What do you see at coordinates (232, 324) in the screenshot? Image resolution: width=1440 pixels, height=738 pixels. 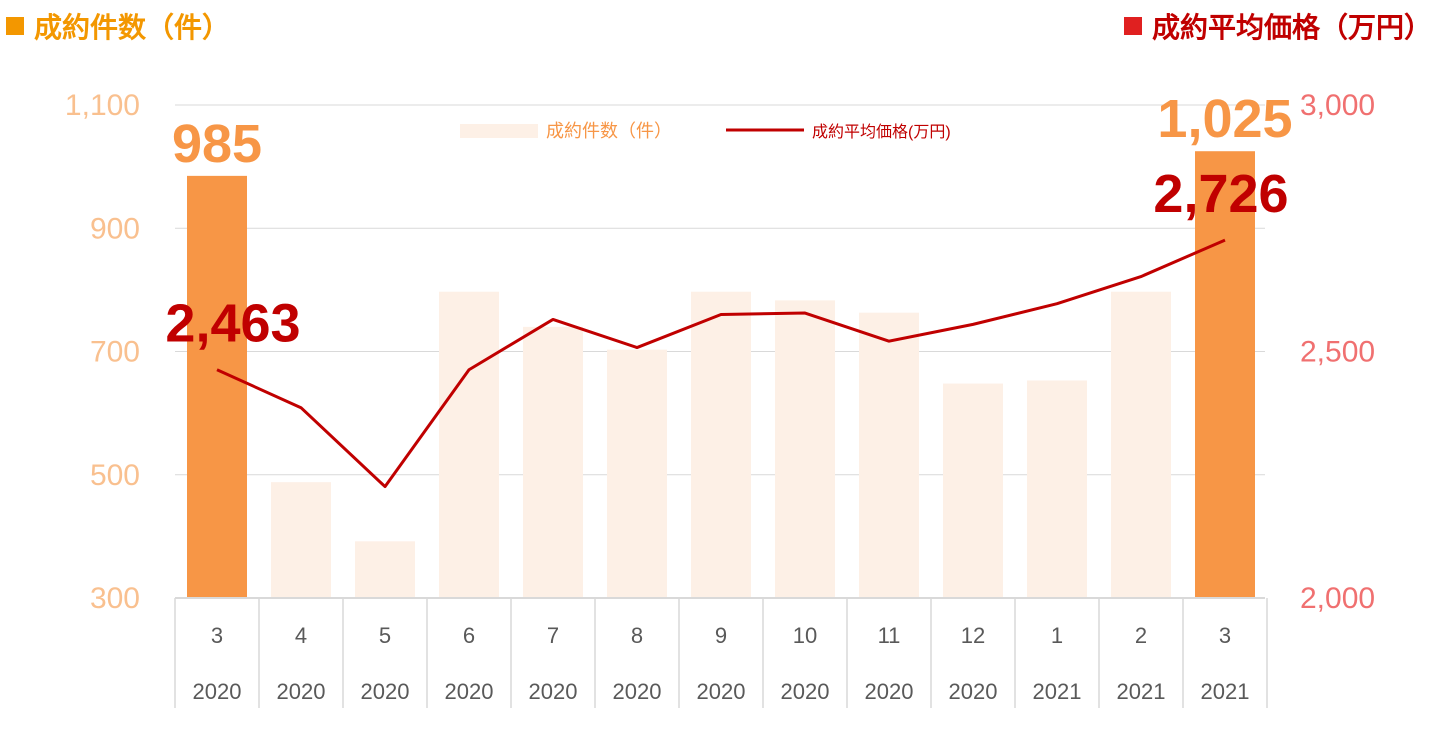 I see `line-data-label: 2,463` at bounding box center [232, 324].